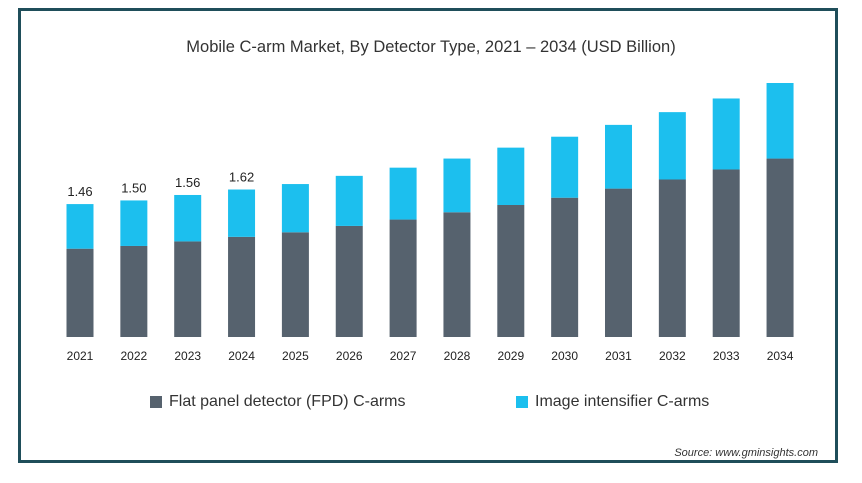 The height and width of the screenshot is (483, 862). Describe the element at coordinates (295, 208) in the screenshot. I see `bar-image-intensifier-2025` at that location.